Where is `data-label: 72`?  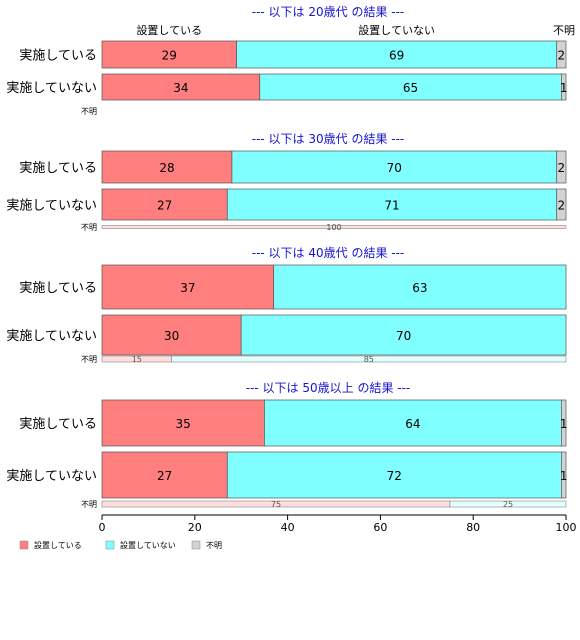 data-label: 72 is located at coordinates (394, 476).